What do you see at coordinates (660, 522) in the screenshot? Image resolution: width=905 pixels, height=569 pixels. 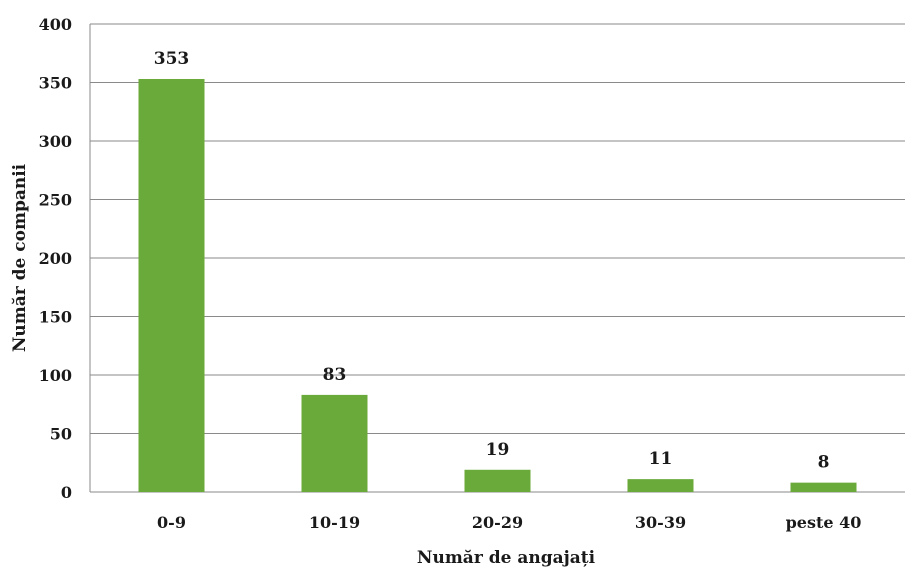 I see `x-tick-label: 30-39` at bounding box center [660, 522].